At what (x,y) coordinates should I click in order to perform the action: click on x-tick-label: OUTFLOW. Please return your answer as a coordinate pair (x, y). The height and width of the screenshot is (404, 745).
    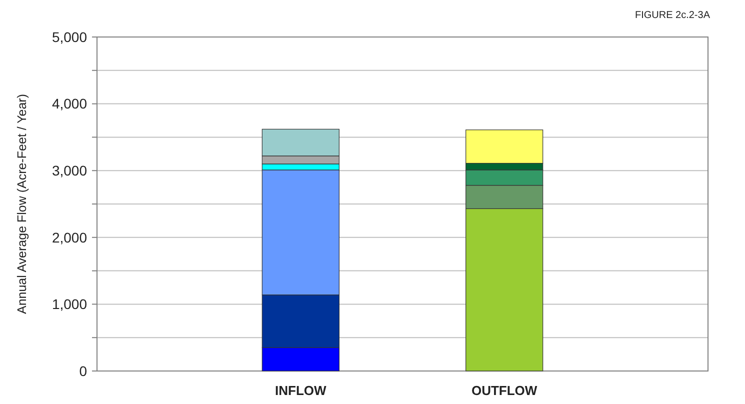
    Looking at the image, I should click on (504, 390).